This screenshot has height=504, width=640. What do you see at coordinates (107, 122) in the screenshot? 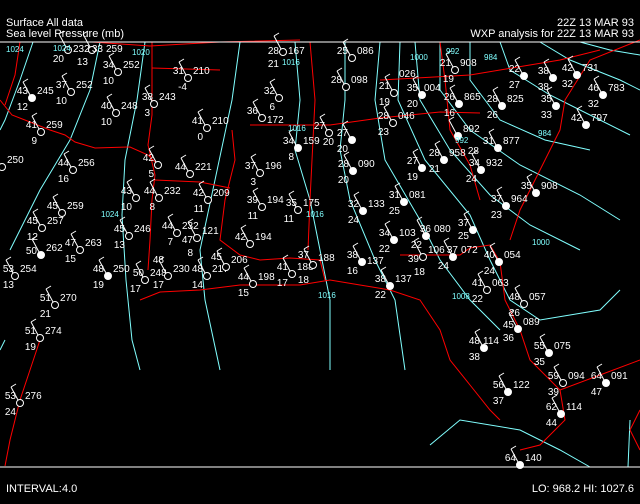
I see `station-dewpoint: 10` at bounding box center [107, 122].